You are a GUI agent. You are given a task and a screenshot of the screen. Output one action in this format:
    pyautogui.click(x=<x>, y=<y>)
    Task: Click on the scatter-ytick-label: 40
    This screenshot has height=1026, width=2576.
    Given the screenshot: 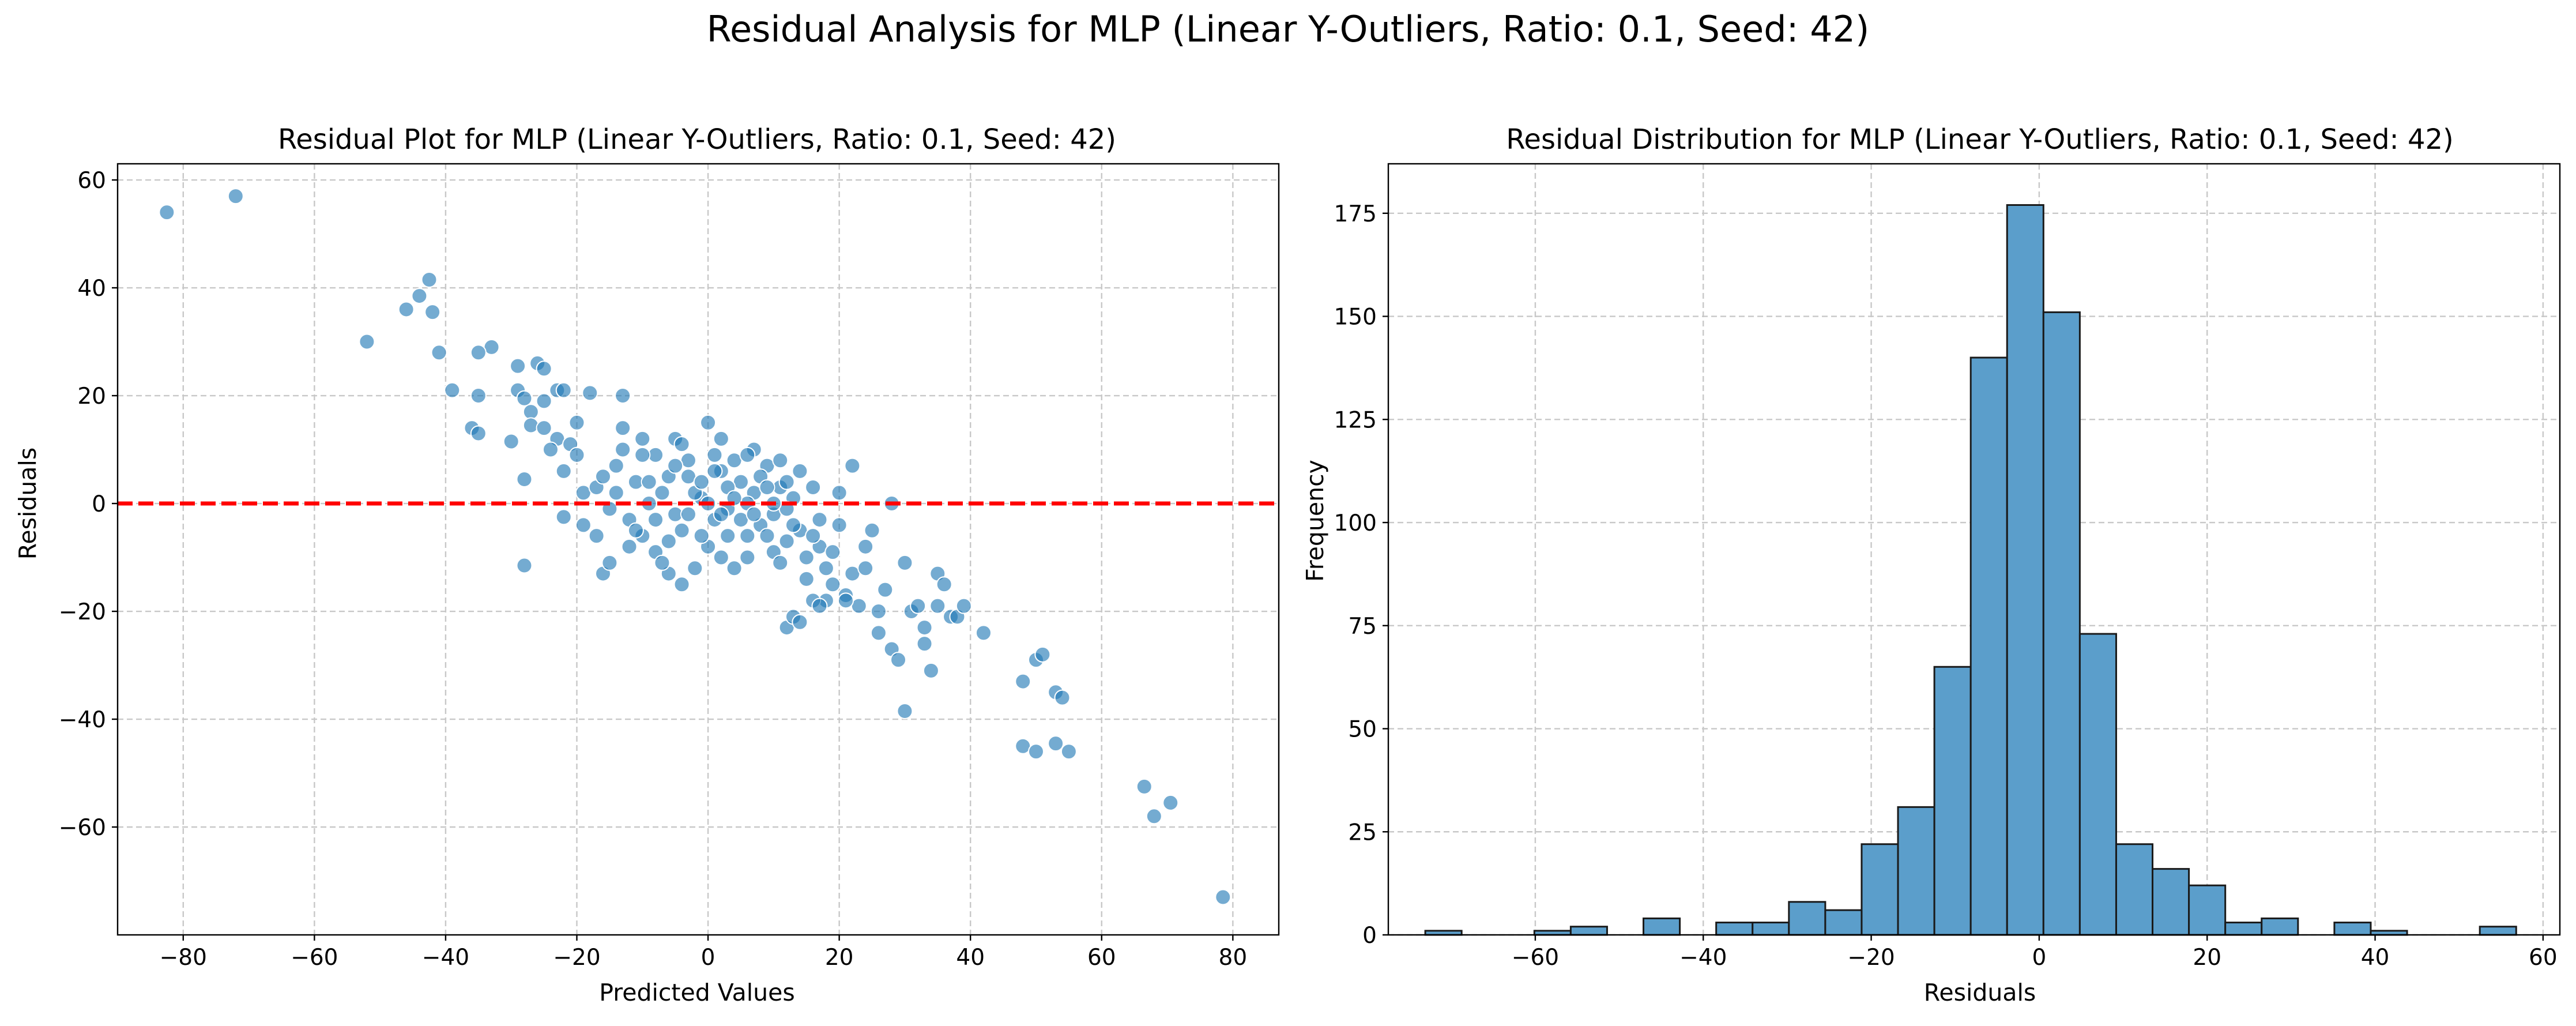 What is the action you would take?
    pyautogui.click(x=91, y=289)
    